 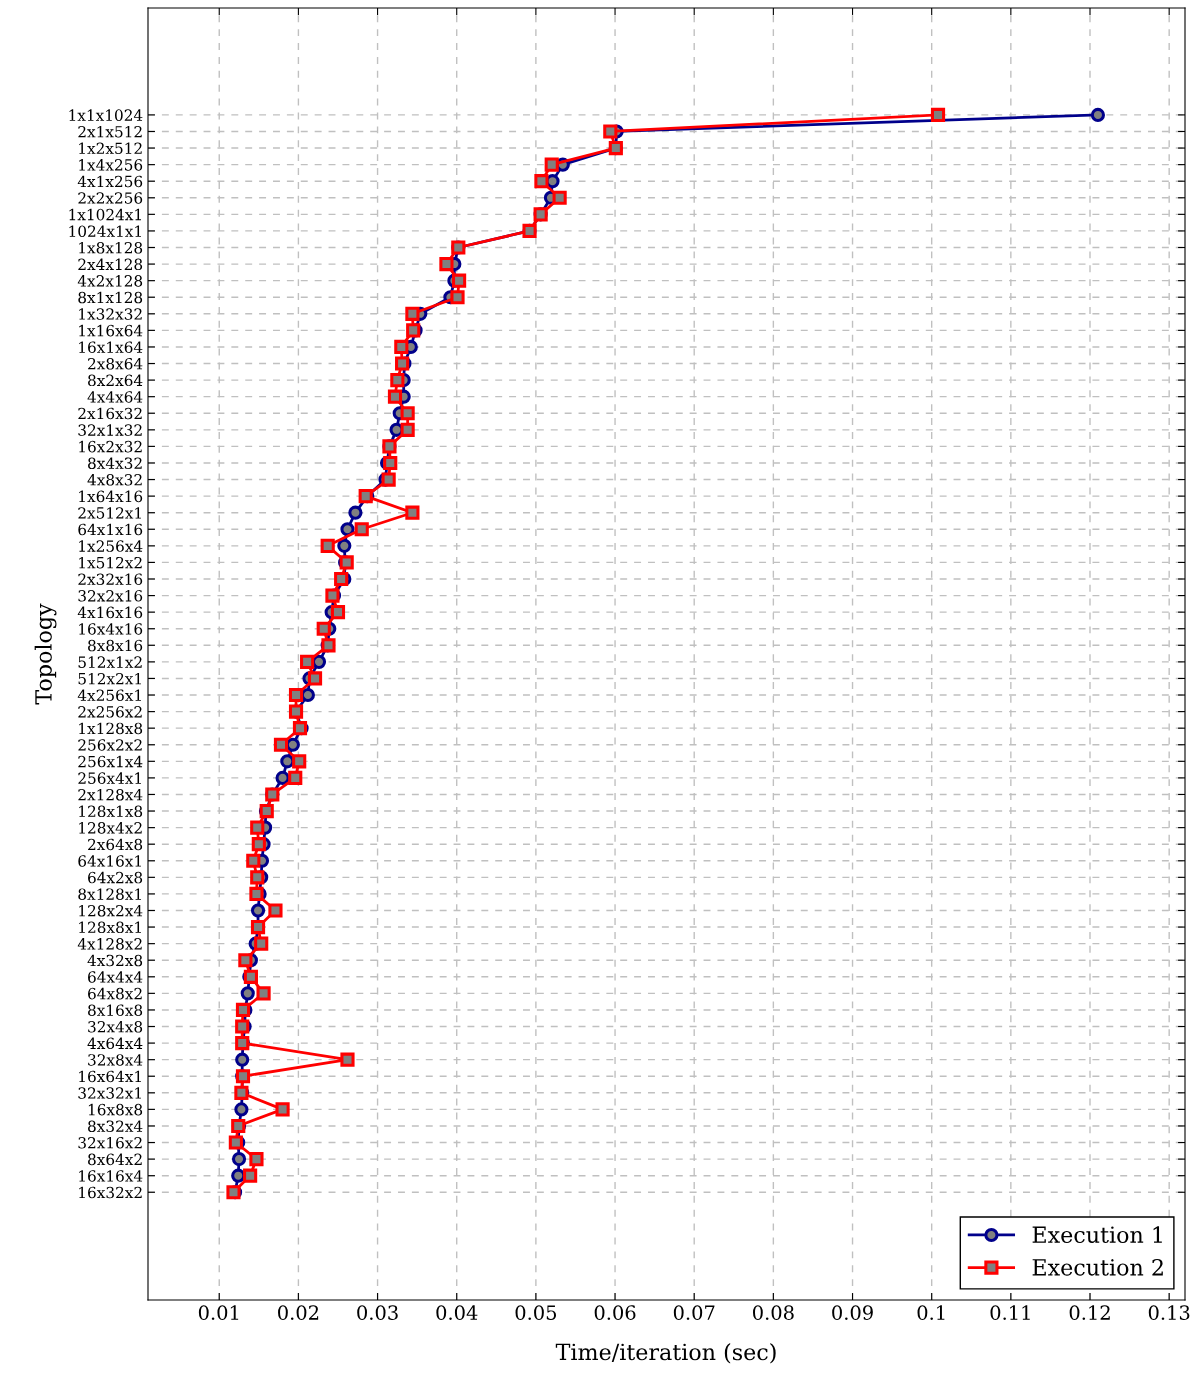 I want to click on y-tick-label: 16x16x4, so click(x=111, y=1176).